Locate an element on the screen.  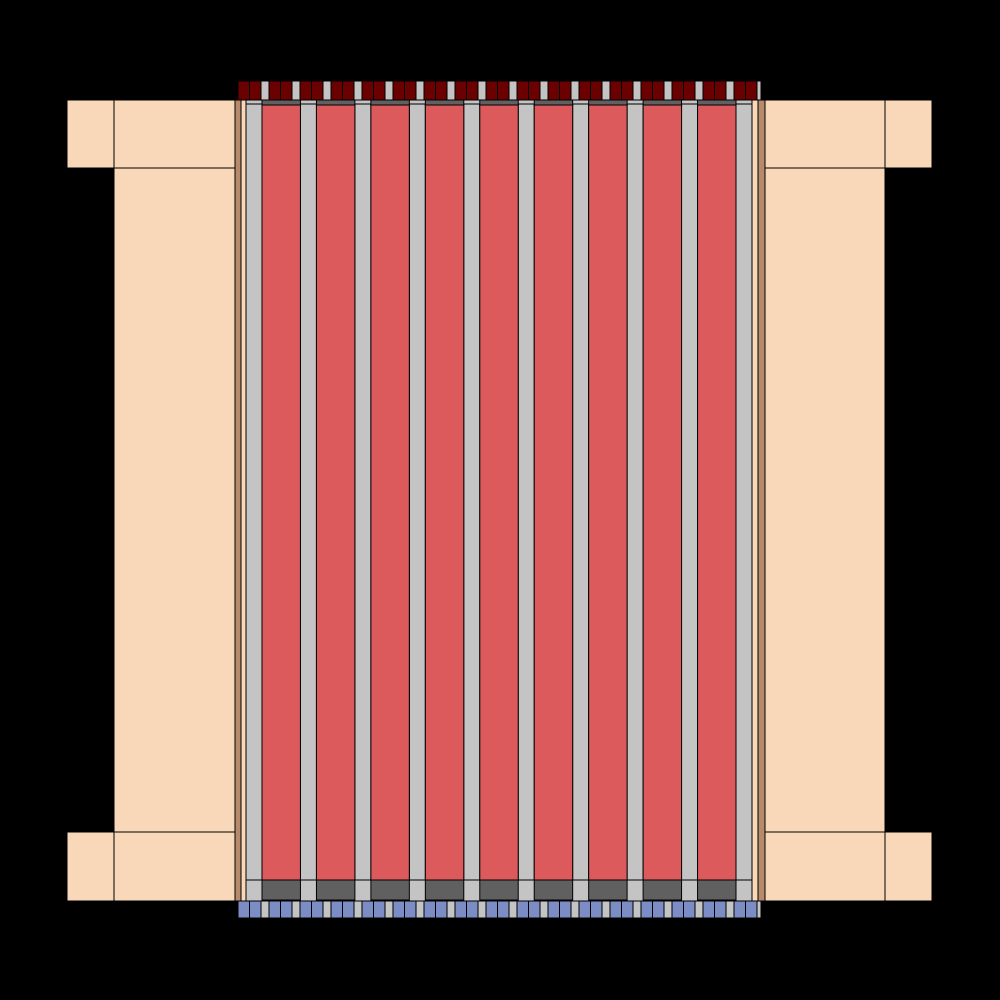
left-baffle-inner-layer is located at coordinates (243, 500).